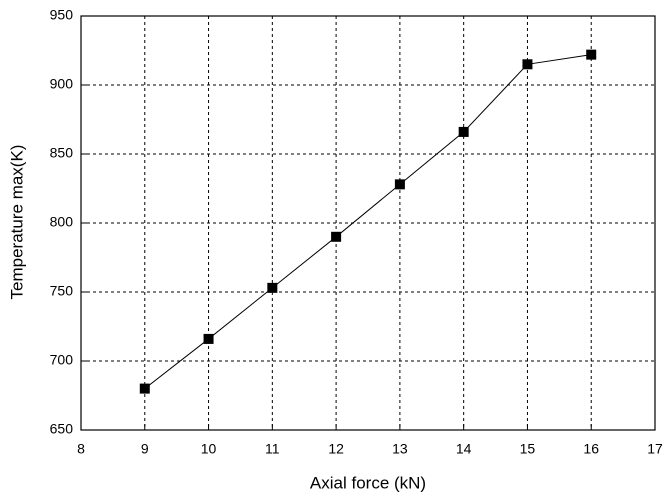 The height and width of the screenshot is (498, 670). I want to click on y-axis-label: Temperature max(K), so click(16, 222).